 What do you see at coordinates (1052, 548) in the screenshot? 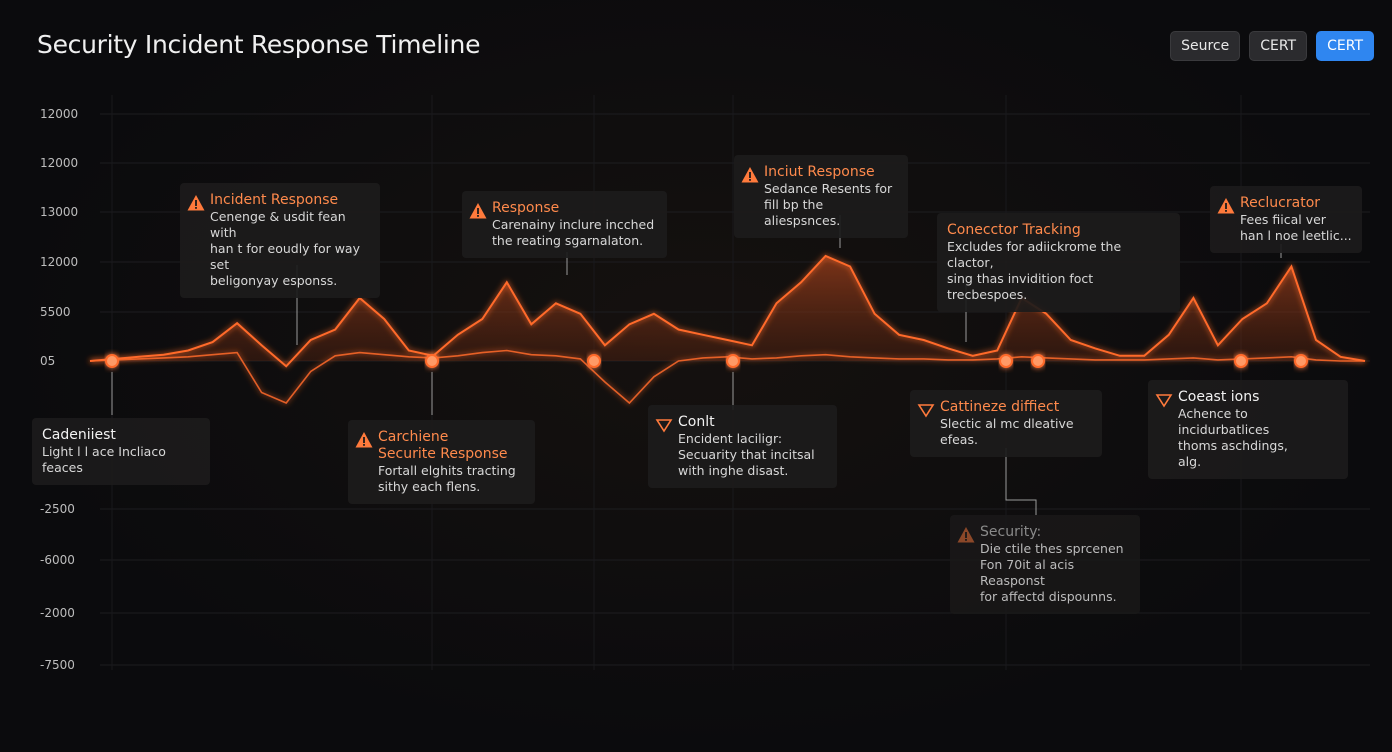
I see `annotation-text: Die ctile thes sprcenen` at bounding box center [1052, 548].